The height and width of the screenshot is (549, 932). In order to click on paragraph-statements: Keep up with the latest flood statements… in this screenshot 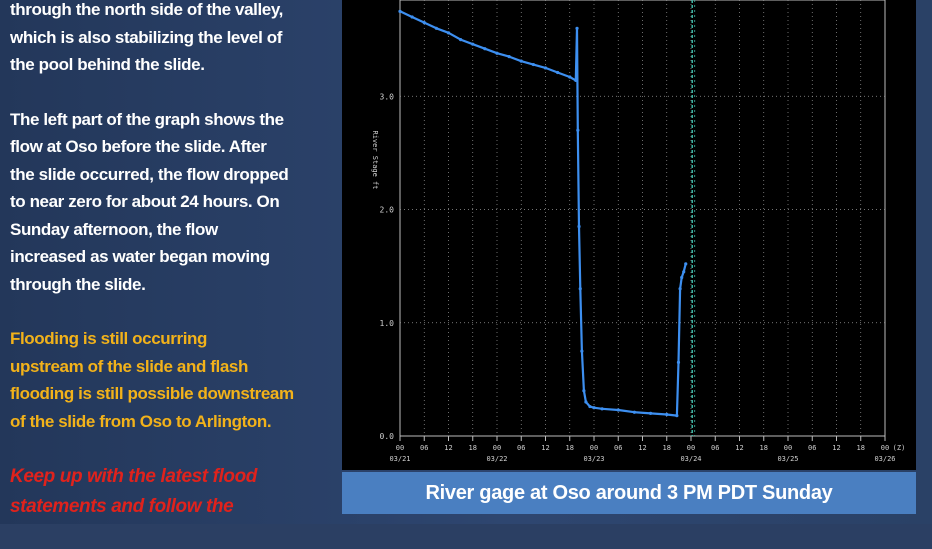, I will do `click(175, 492)`.